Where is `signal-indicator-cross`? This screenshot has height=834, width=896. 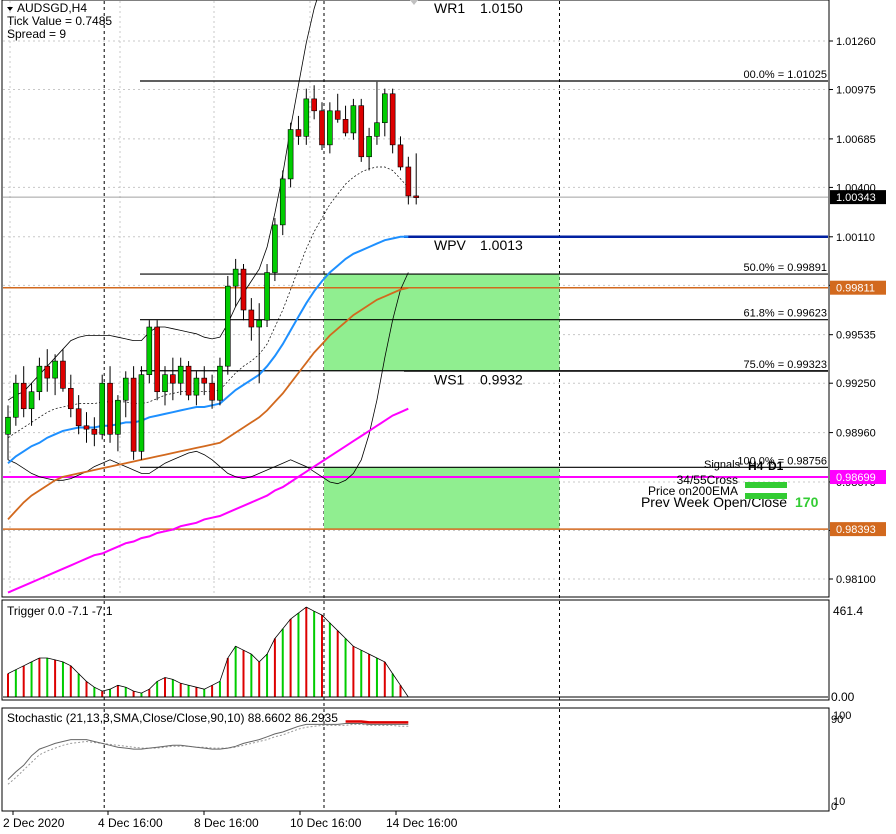
signal-indicator-cross is located at coordinates (766, 485).